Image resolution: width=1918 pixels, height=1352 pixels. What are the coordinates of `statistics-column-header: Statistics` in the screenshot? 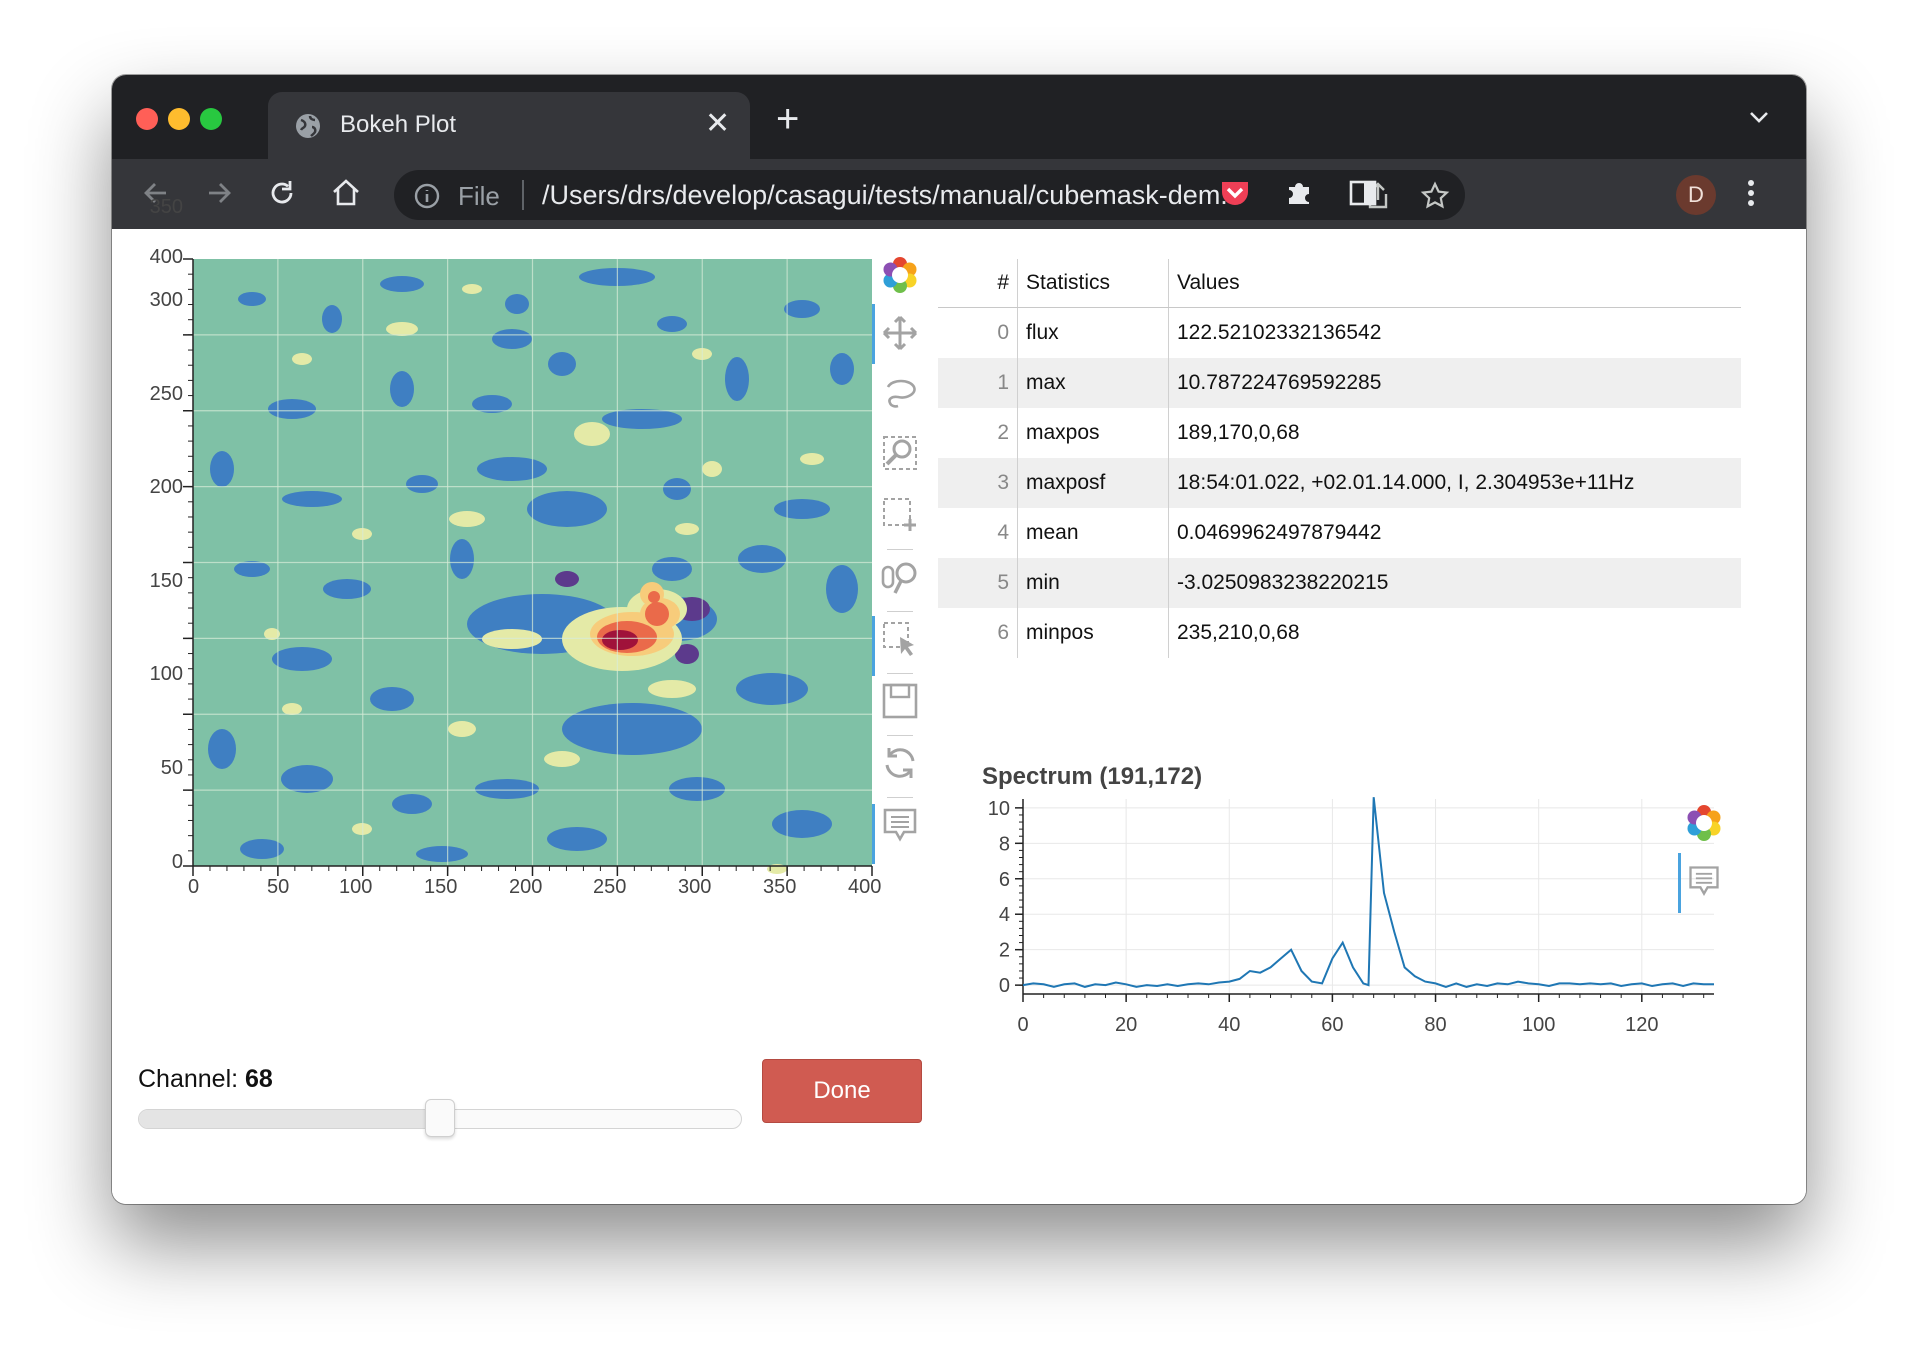 It's located at (1093, 283).